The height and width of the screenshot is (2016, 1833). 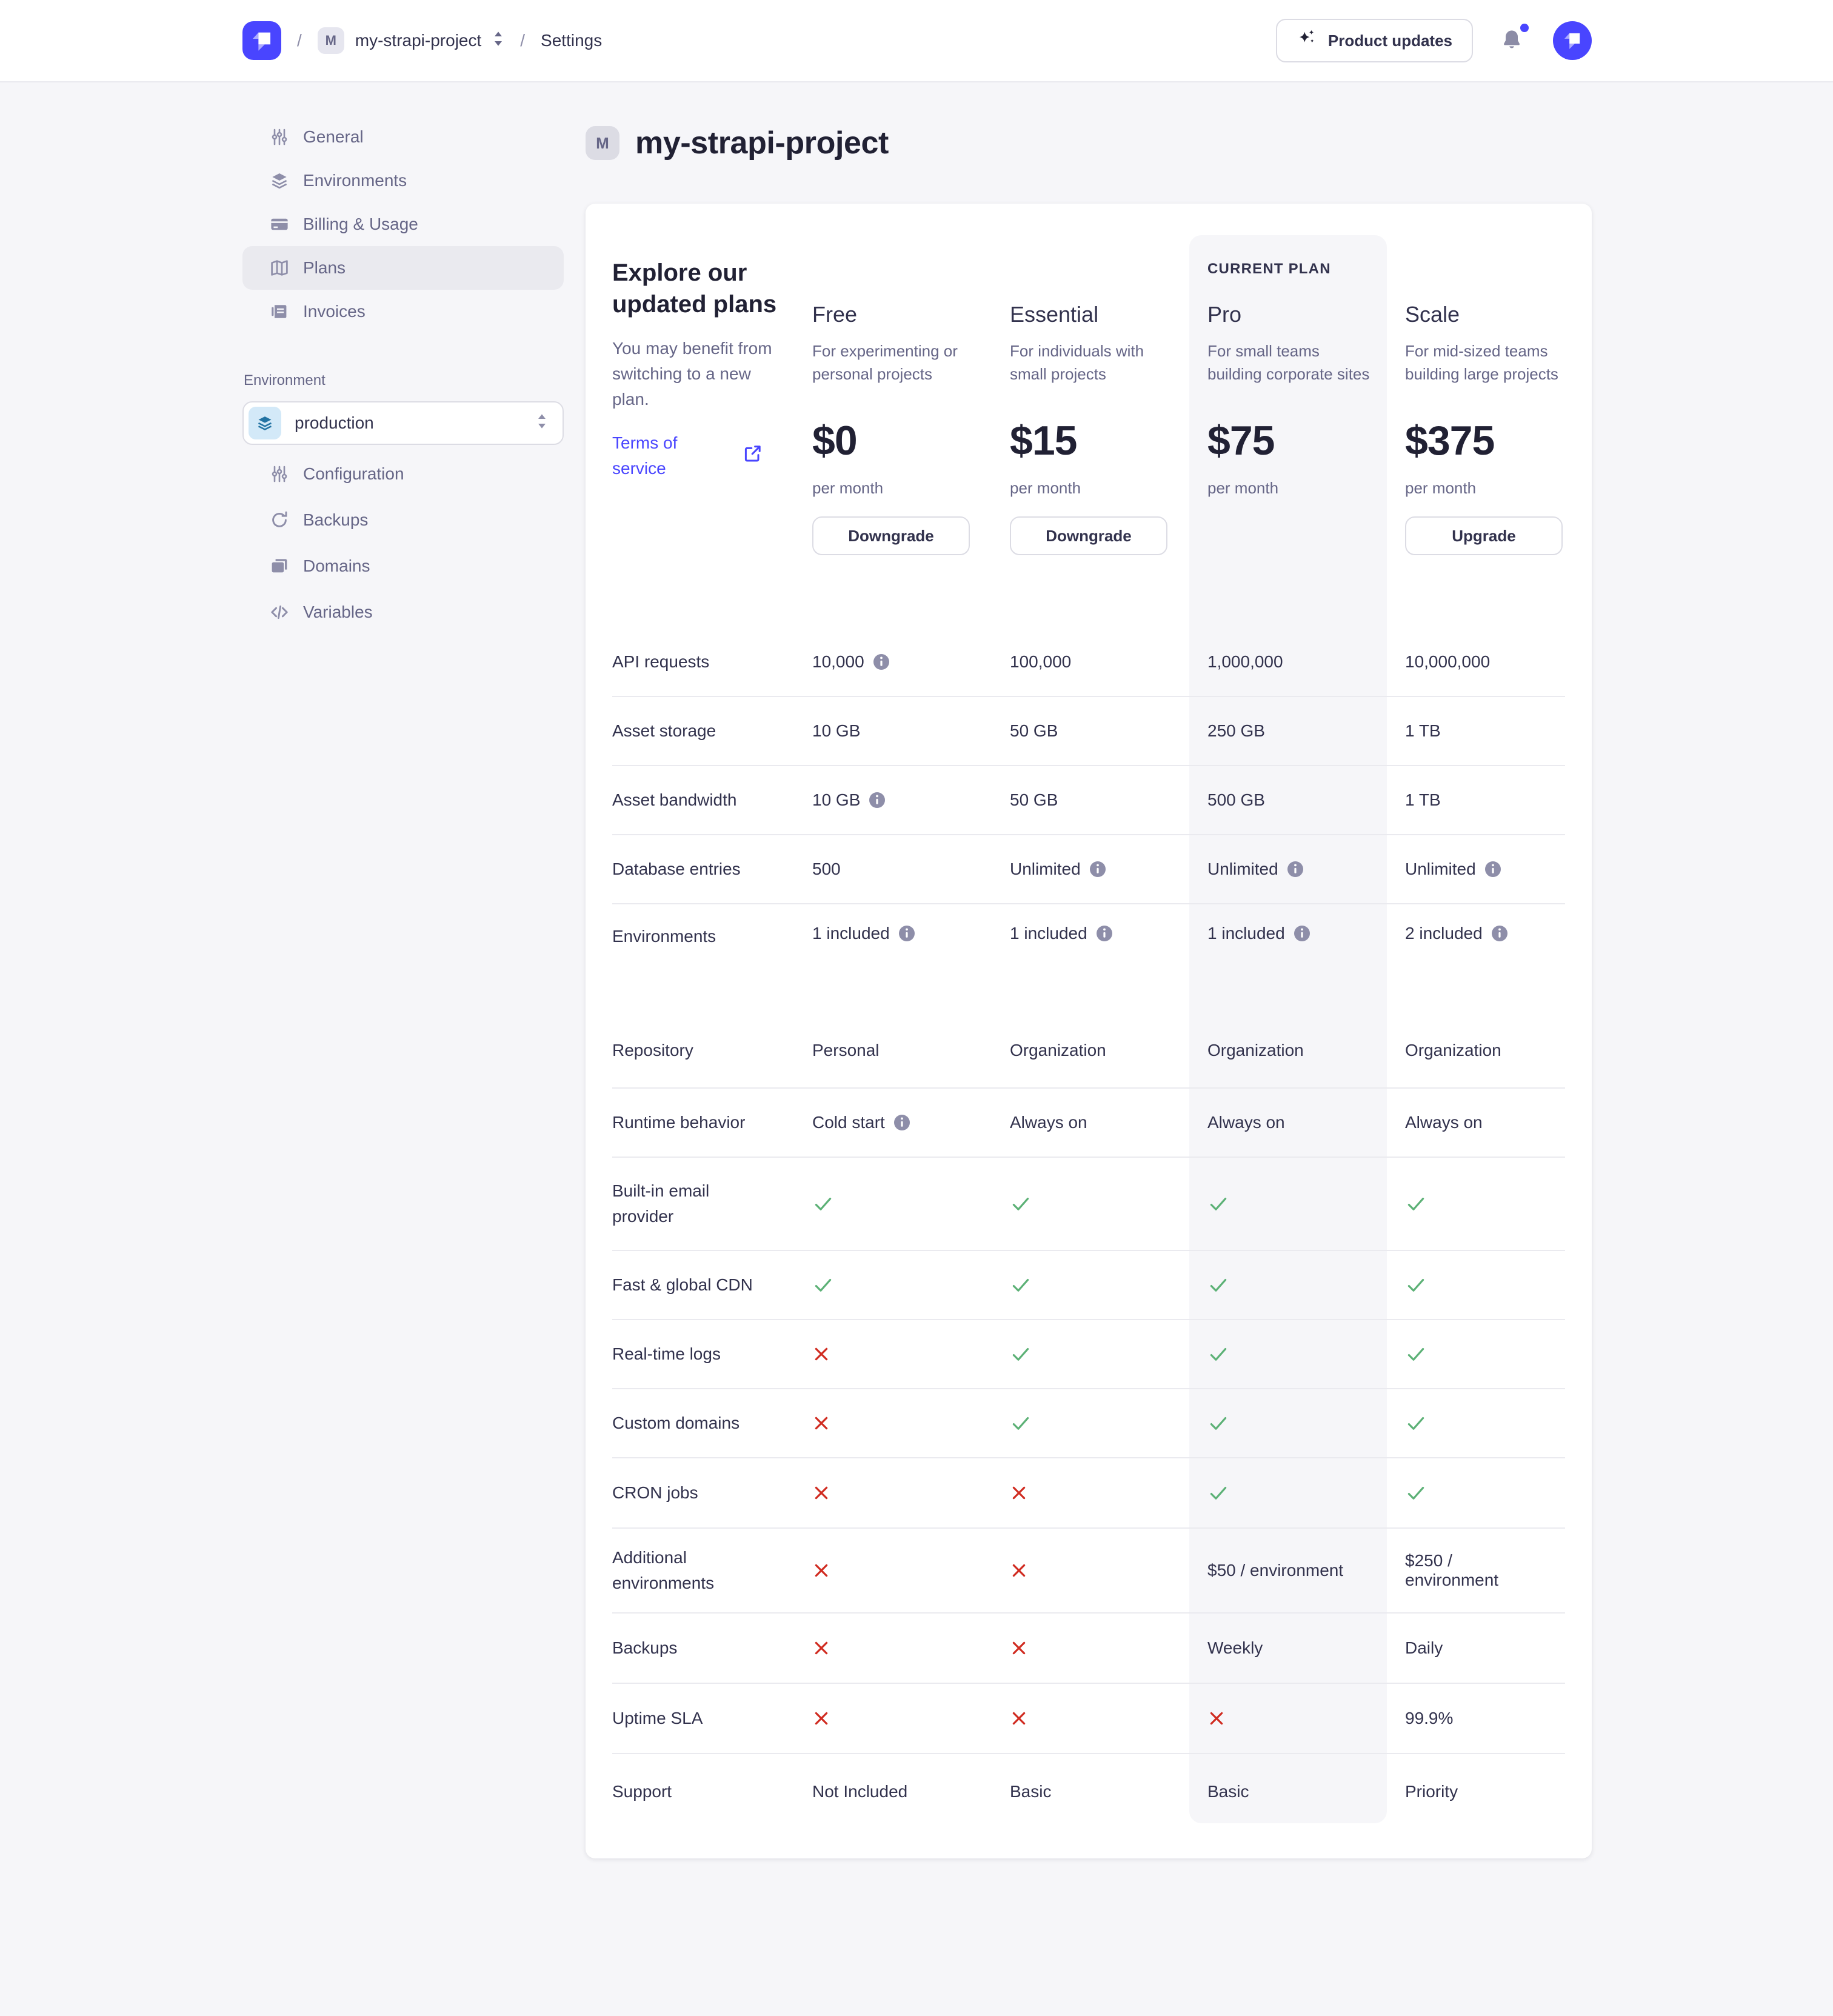 I want to click on feature-value: 500, so click(x=826, y=868).